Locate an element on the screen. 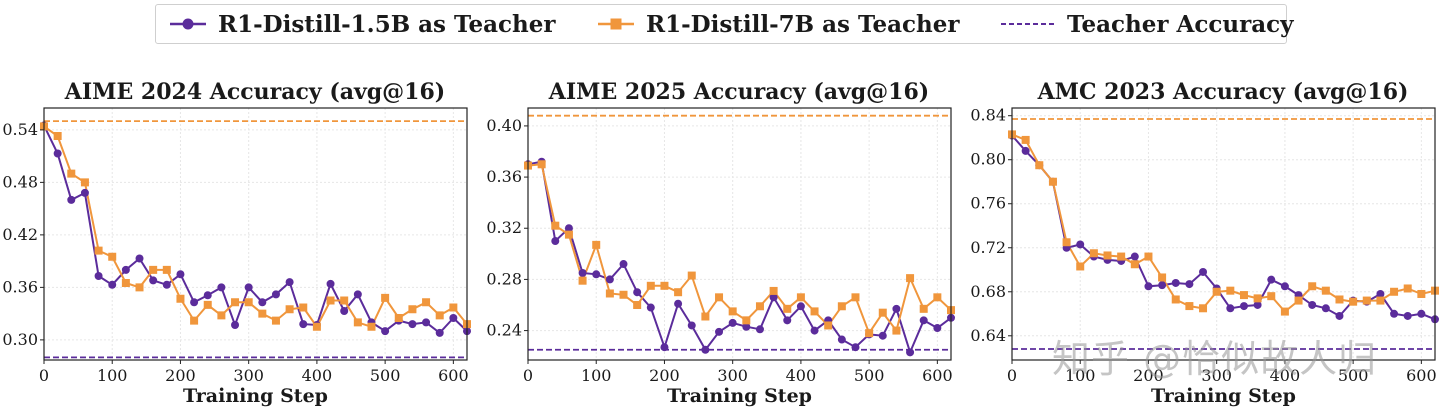  legend-line-circle-icon is located at coordinates (188, 24).